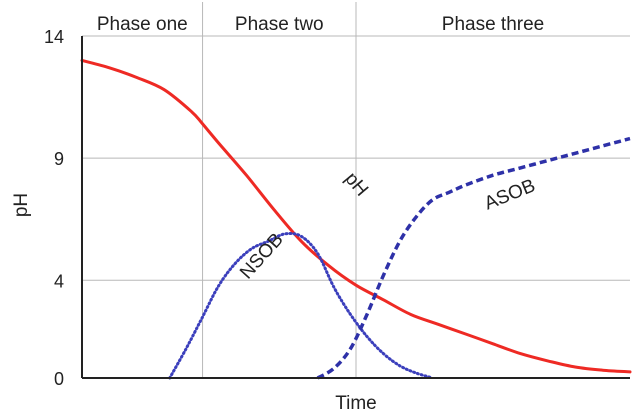 The image size is (634, 418). What do you see at coordinates (21, 205) in the screenshot?
I see `y-axis-title: pH` at bounding box center [21, 205].